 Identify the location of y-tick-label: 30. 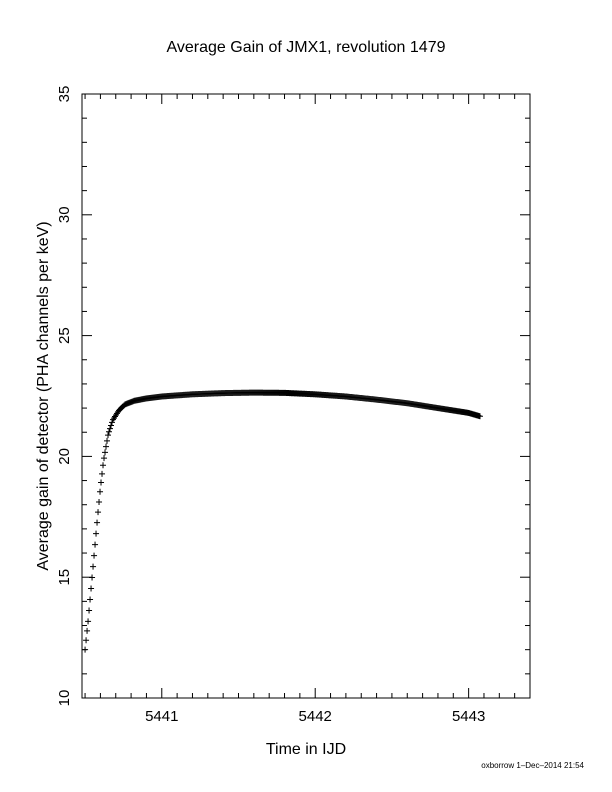
(64, 214).